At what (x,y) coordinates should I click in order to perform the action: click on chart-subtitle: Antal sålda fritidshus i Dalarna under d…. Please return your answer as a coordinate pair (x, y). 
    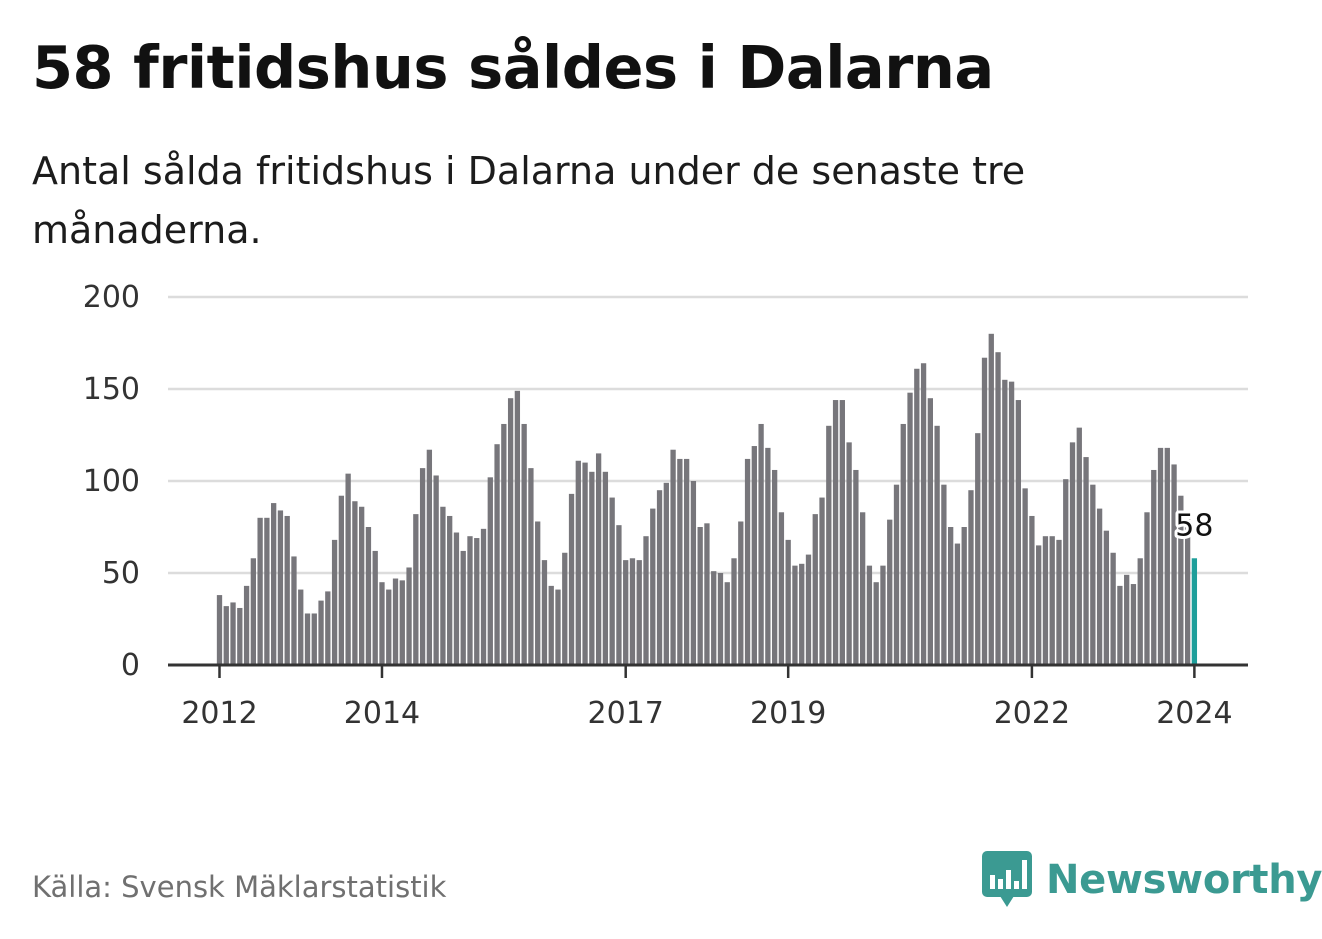
    Looking at the image, I should click on (529, 200).